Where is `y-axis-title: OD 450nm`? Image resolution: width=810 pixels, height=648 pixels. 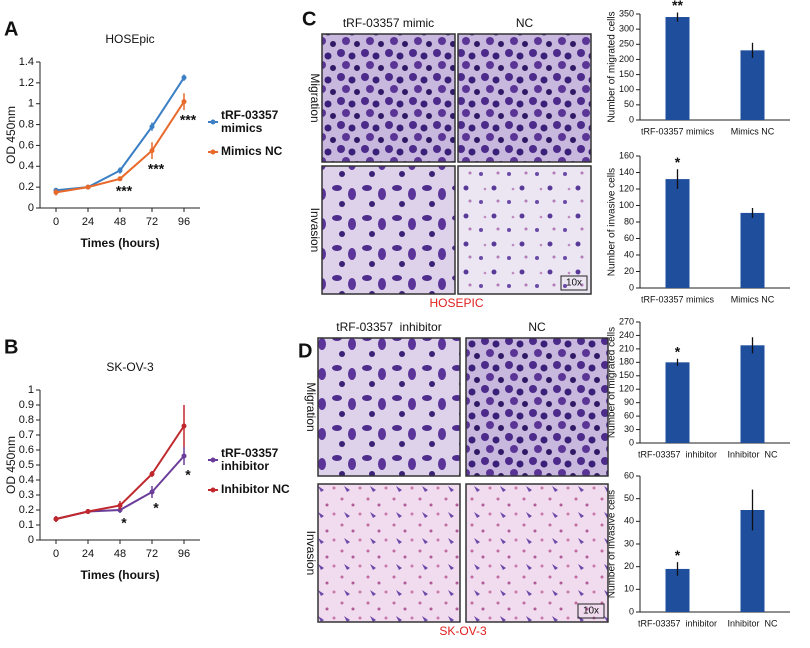 y-axis-title: OD 450nm is located at coordinates (11, 135).